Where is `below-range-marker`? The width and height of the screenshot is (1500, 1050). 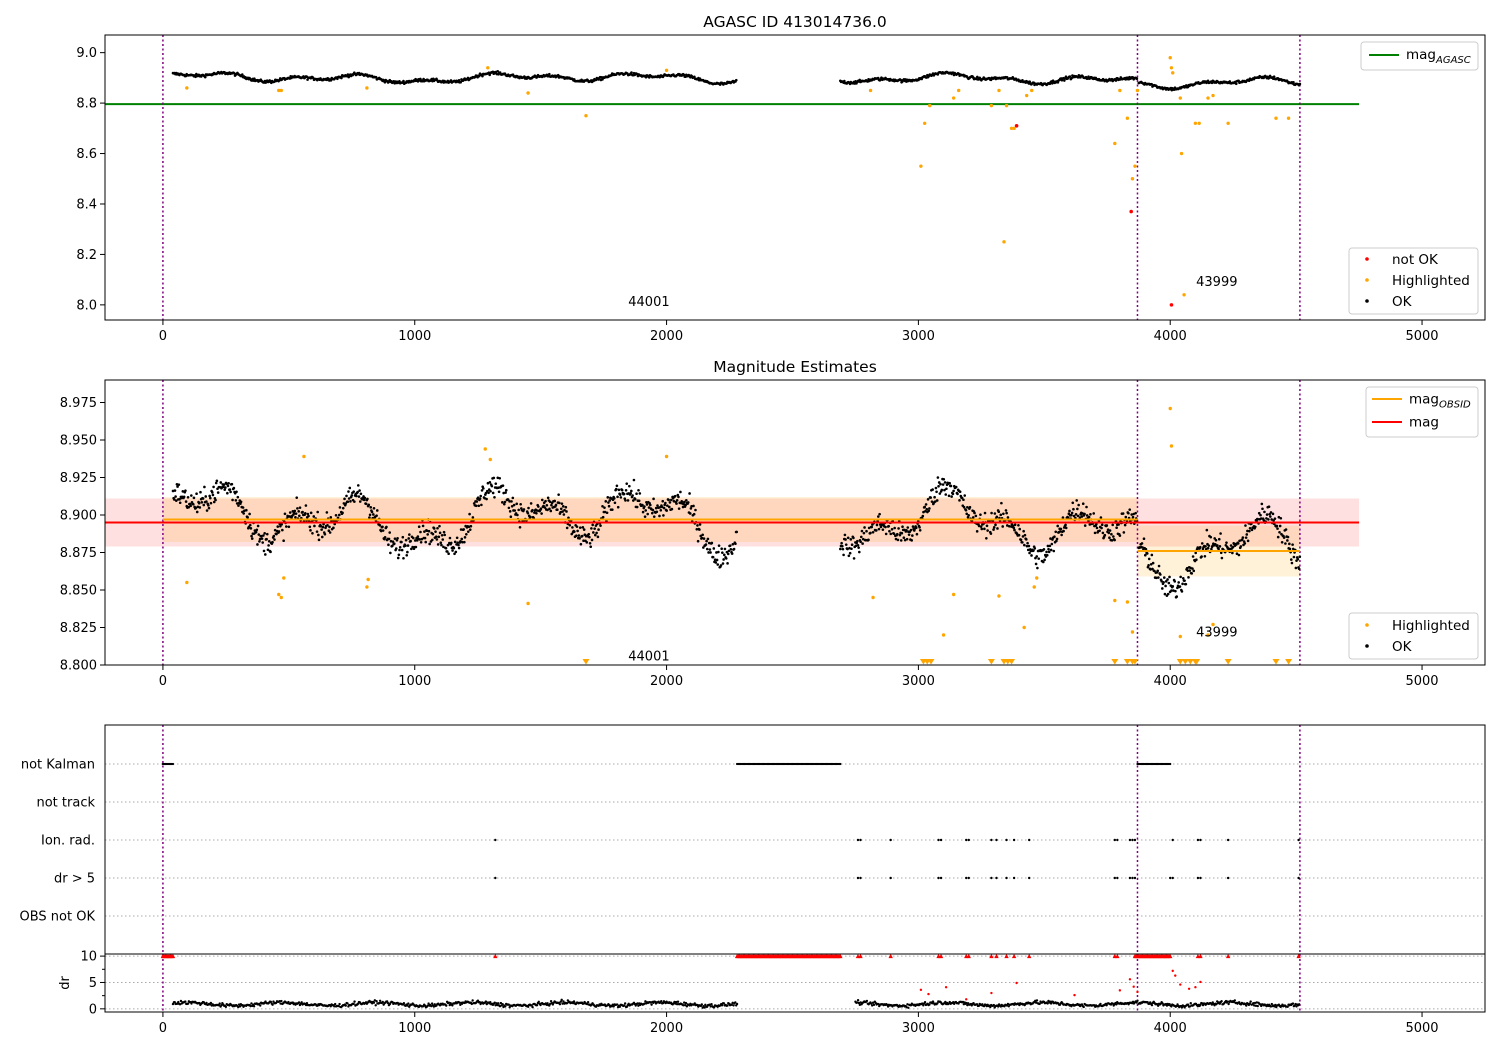
below-range-marker is located at coordinates (1228, 662).